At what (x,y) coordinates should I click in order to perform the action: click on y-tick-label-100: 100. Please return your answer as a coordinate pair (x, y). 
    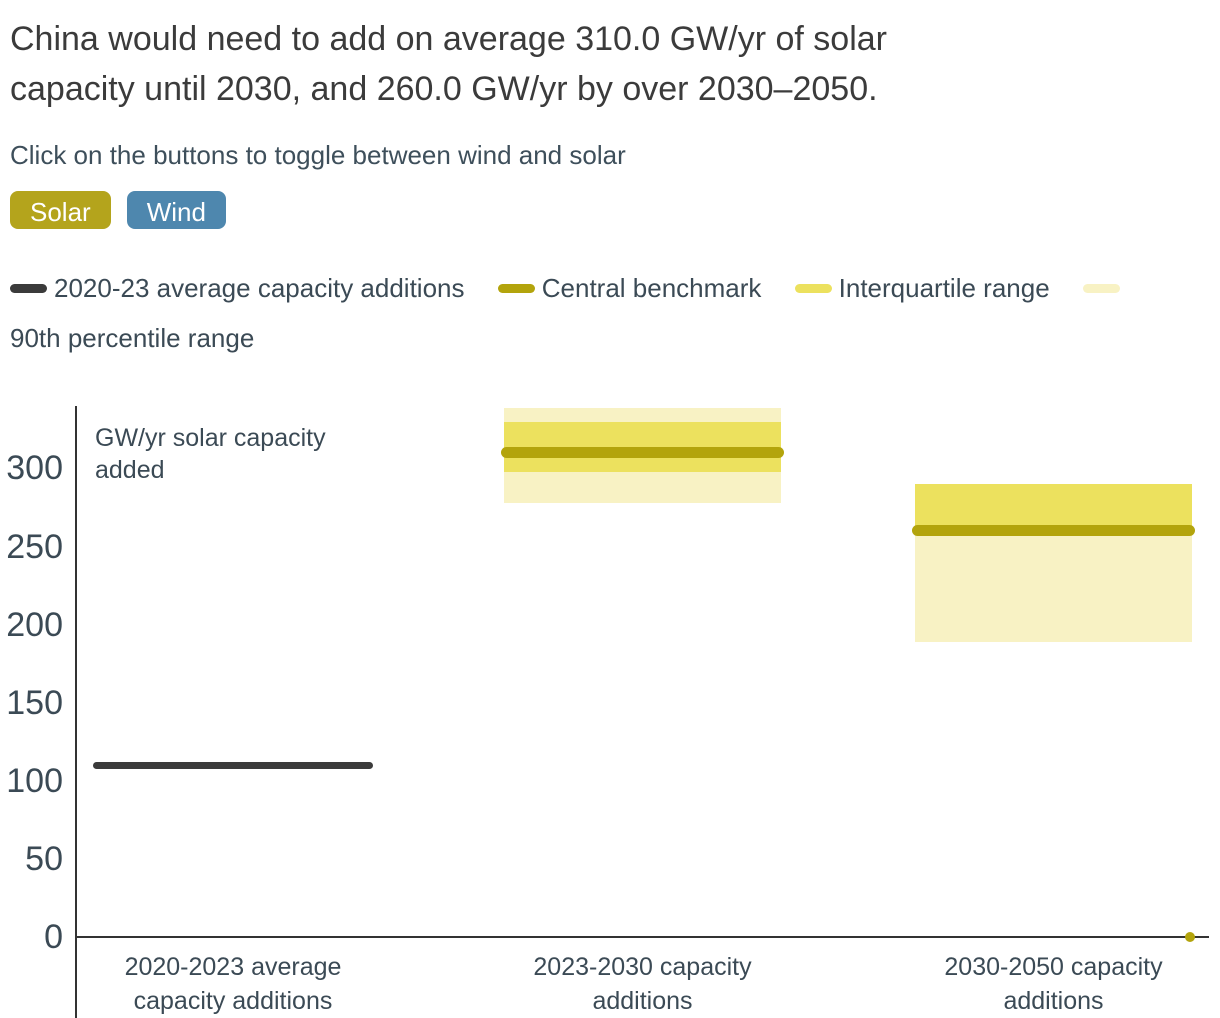
    Looking at the image, I should click on (34, 780).